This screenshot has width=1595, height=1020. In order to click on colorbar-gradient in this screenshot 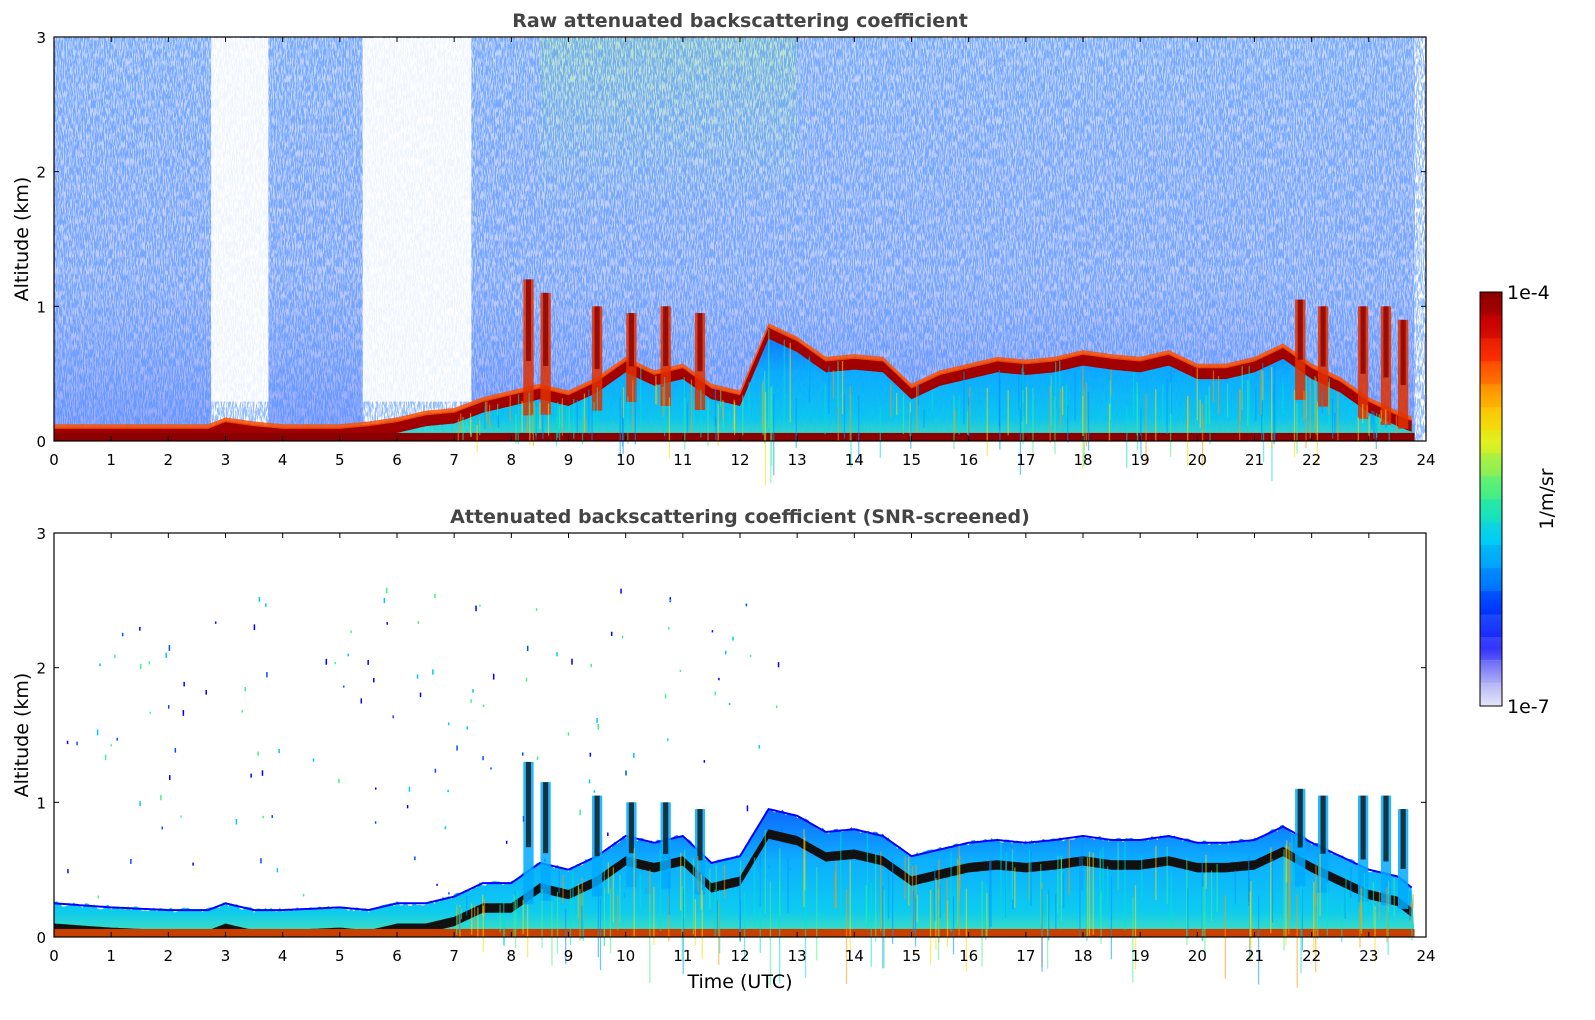, I will do `click(1491, 499)`.